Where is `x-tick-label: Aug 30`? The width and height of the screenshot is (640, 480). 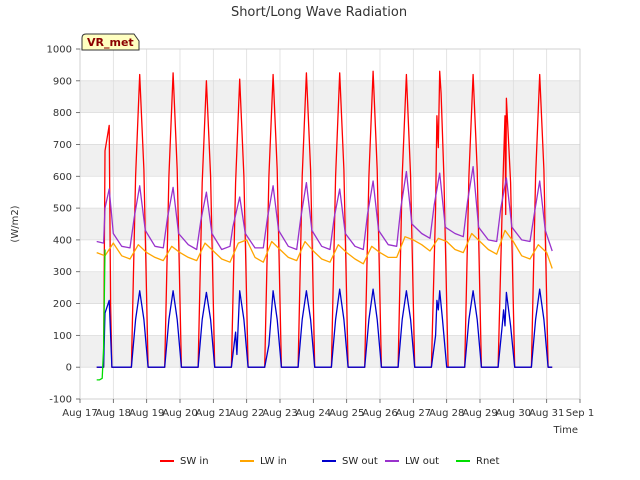 x-tick-label: Aug 30 is located at coordinates (513, 413).